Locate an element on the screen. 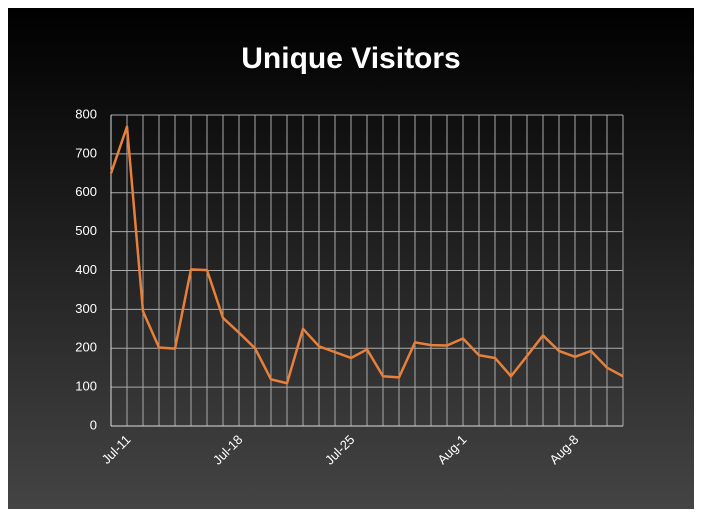 This screenshot has height=517, width=702. y-tick-label: 100 is located at coordinates (86, 386).